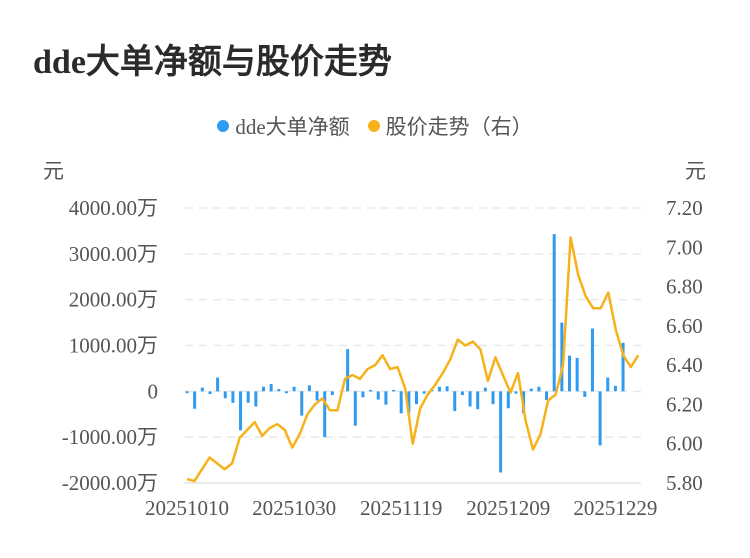 This screenshot has width=750, height=558. Describe the element at coordinates (113, 208) in the screenshot. I see `left-axis-tick-label: 4000.00万` at that location.